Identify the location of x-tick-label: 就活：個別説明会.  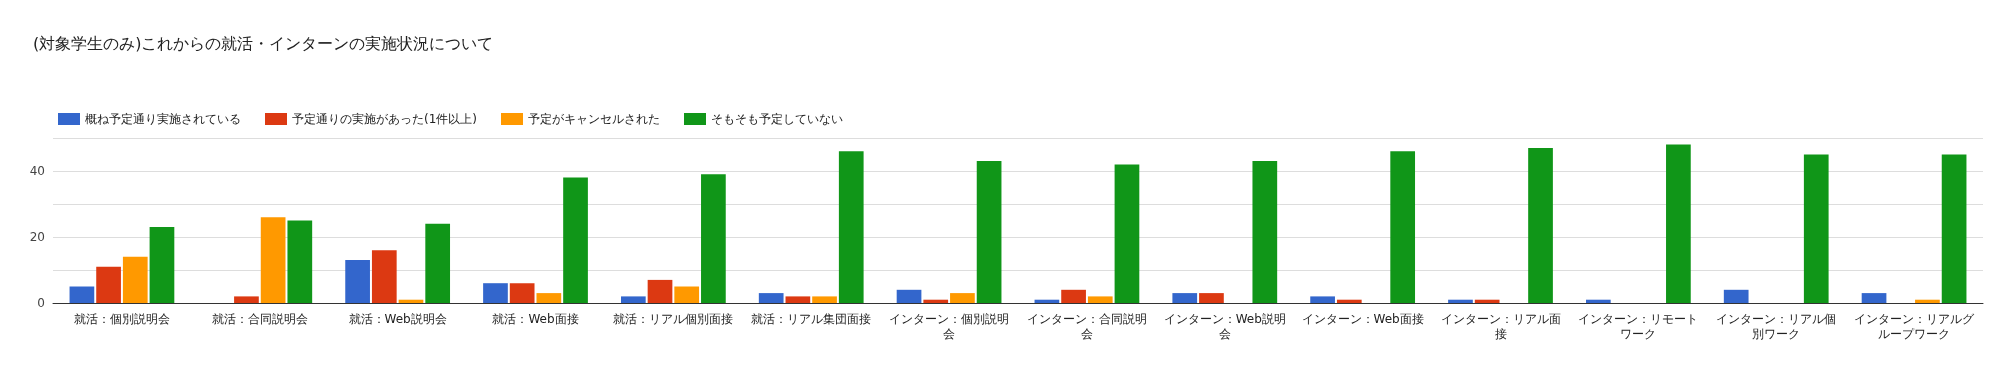
(121, 318).